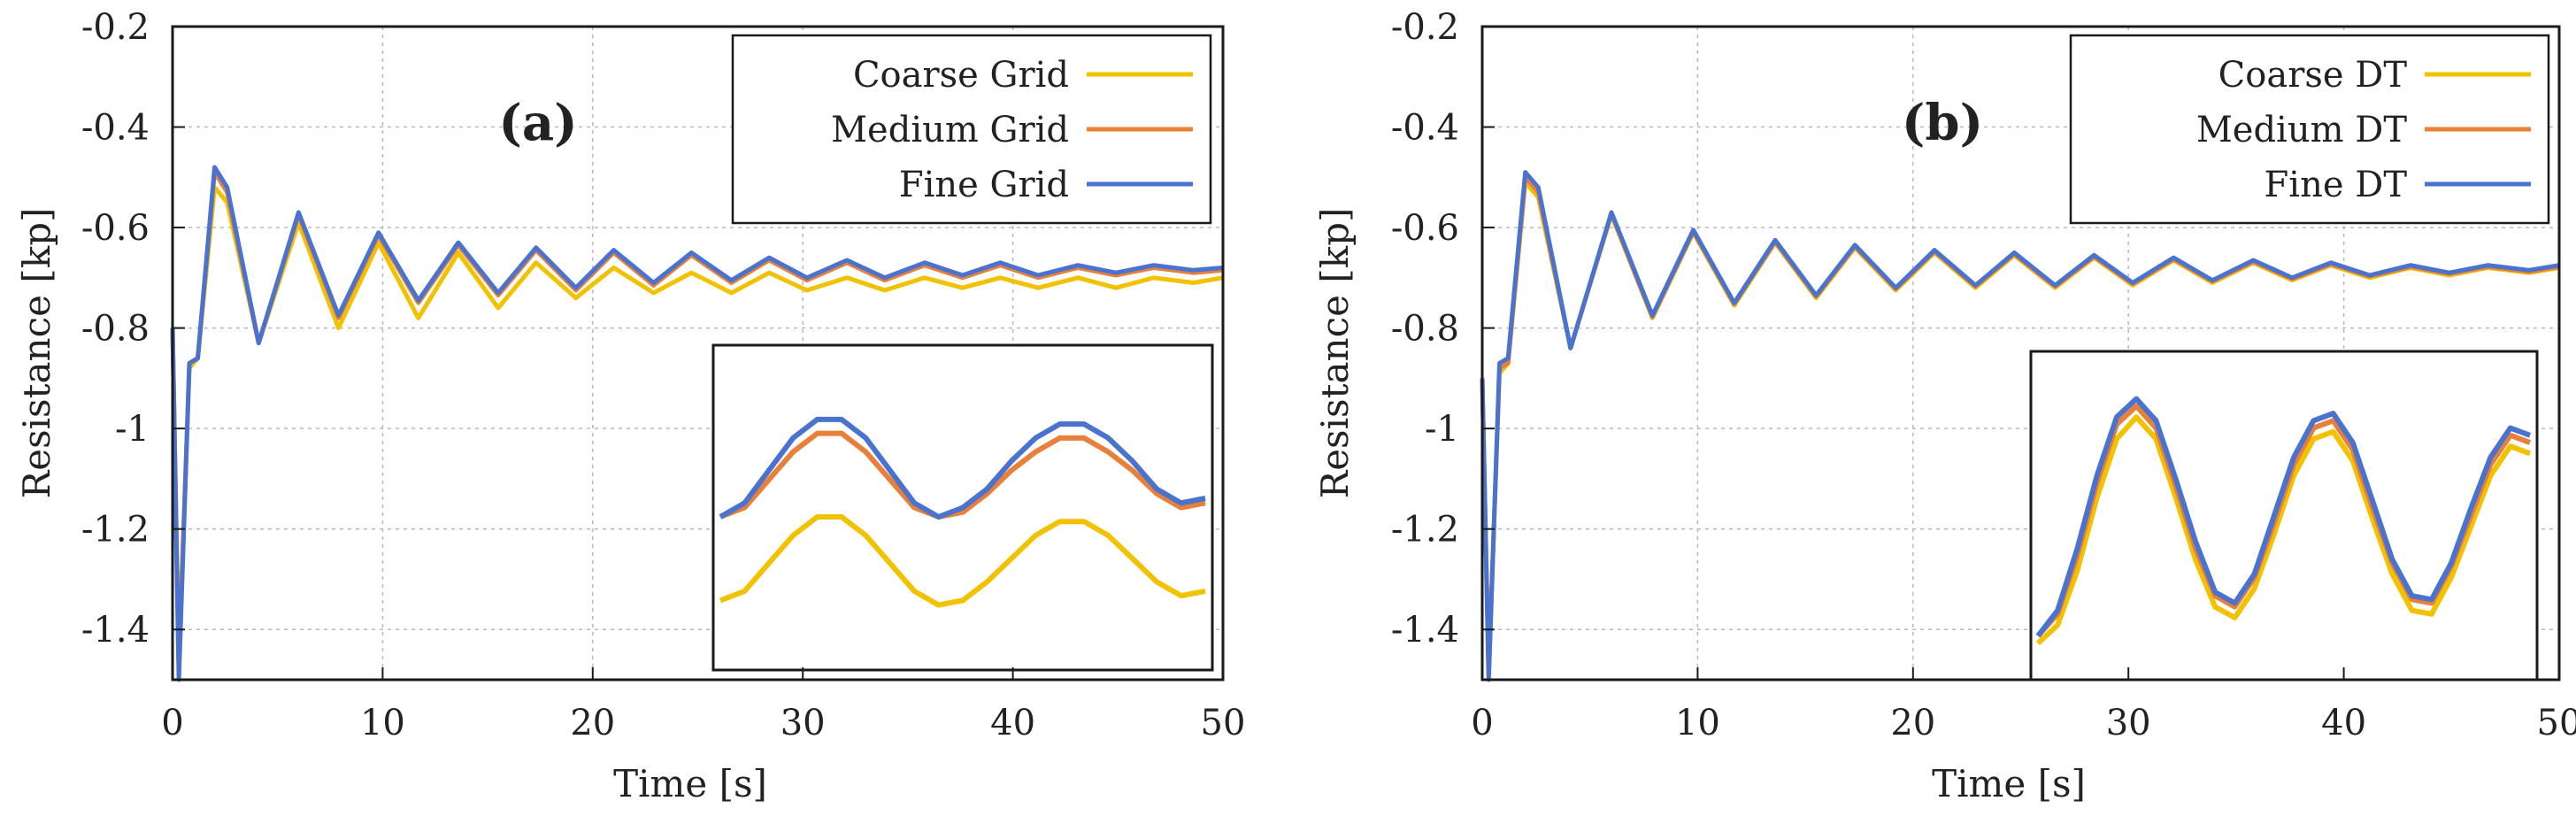 The image size is (2576, 824). I want to click on panel-a-inset-series-medium, so click(962, 475).